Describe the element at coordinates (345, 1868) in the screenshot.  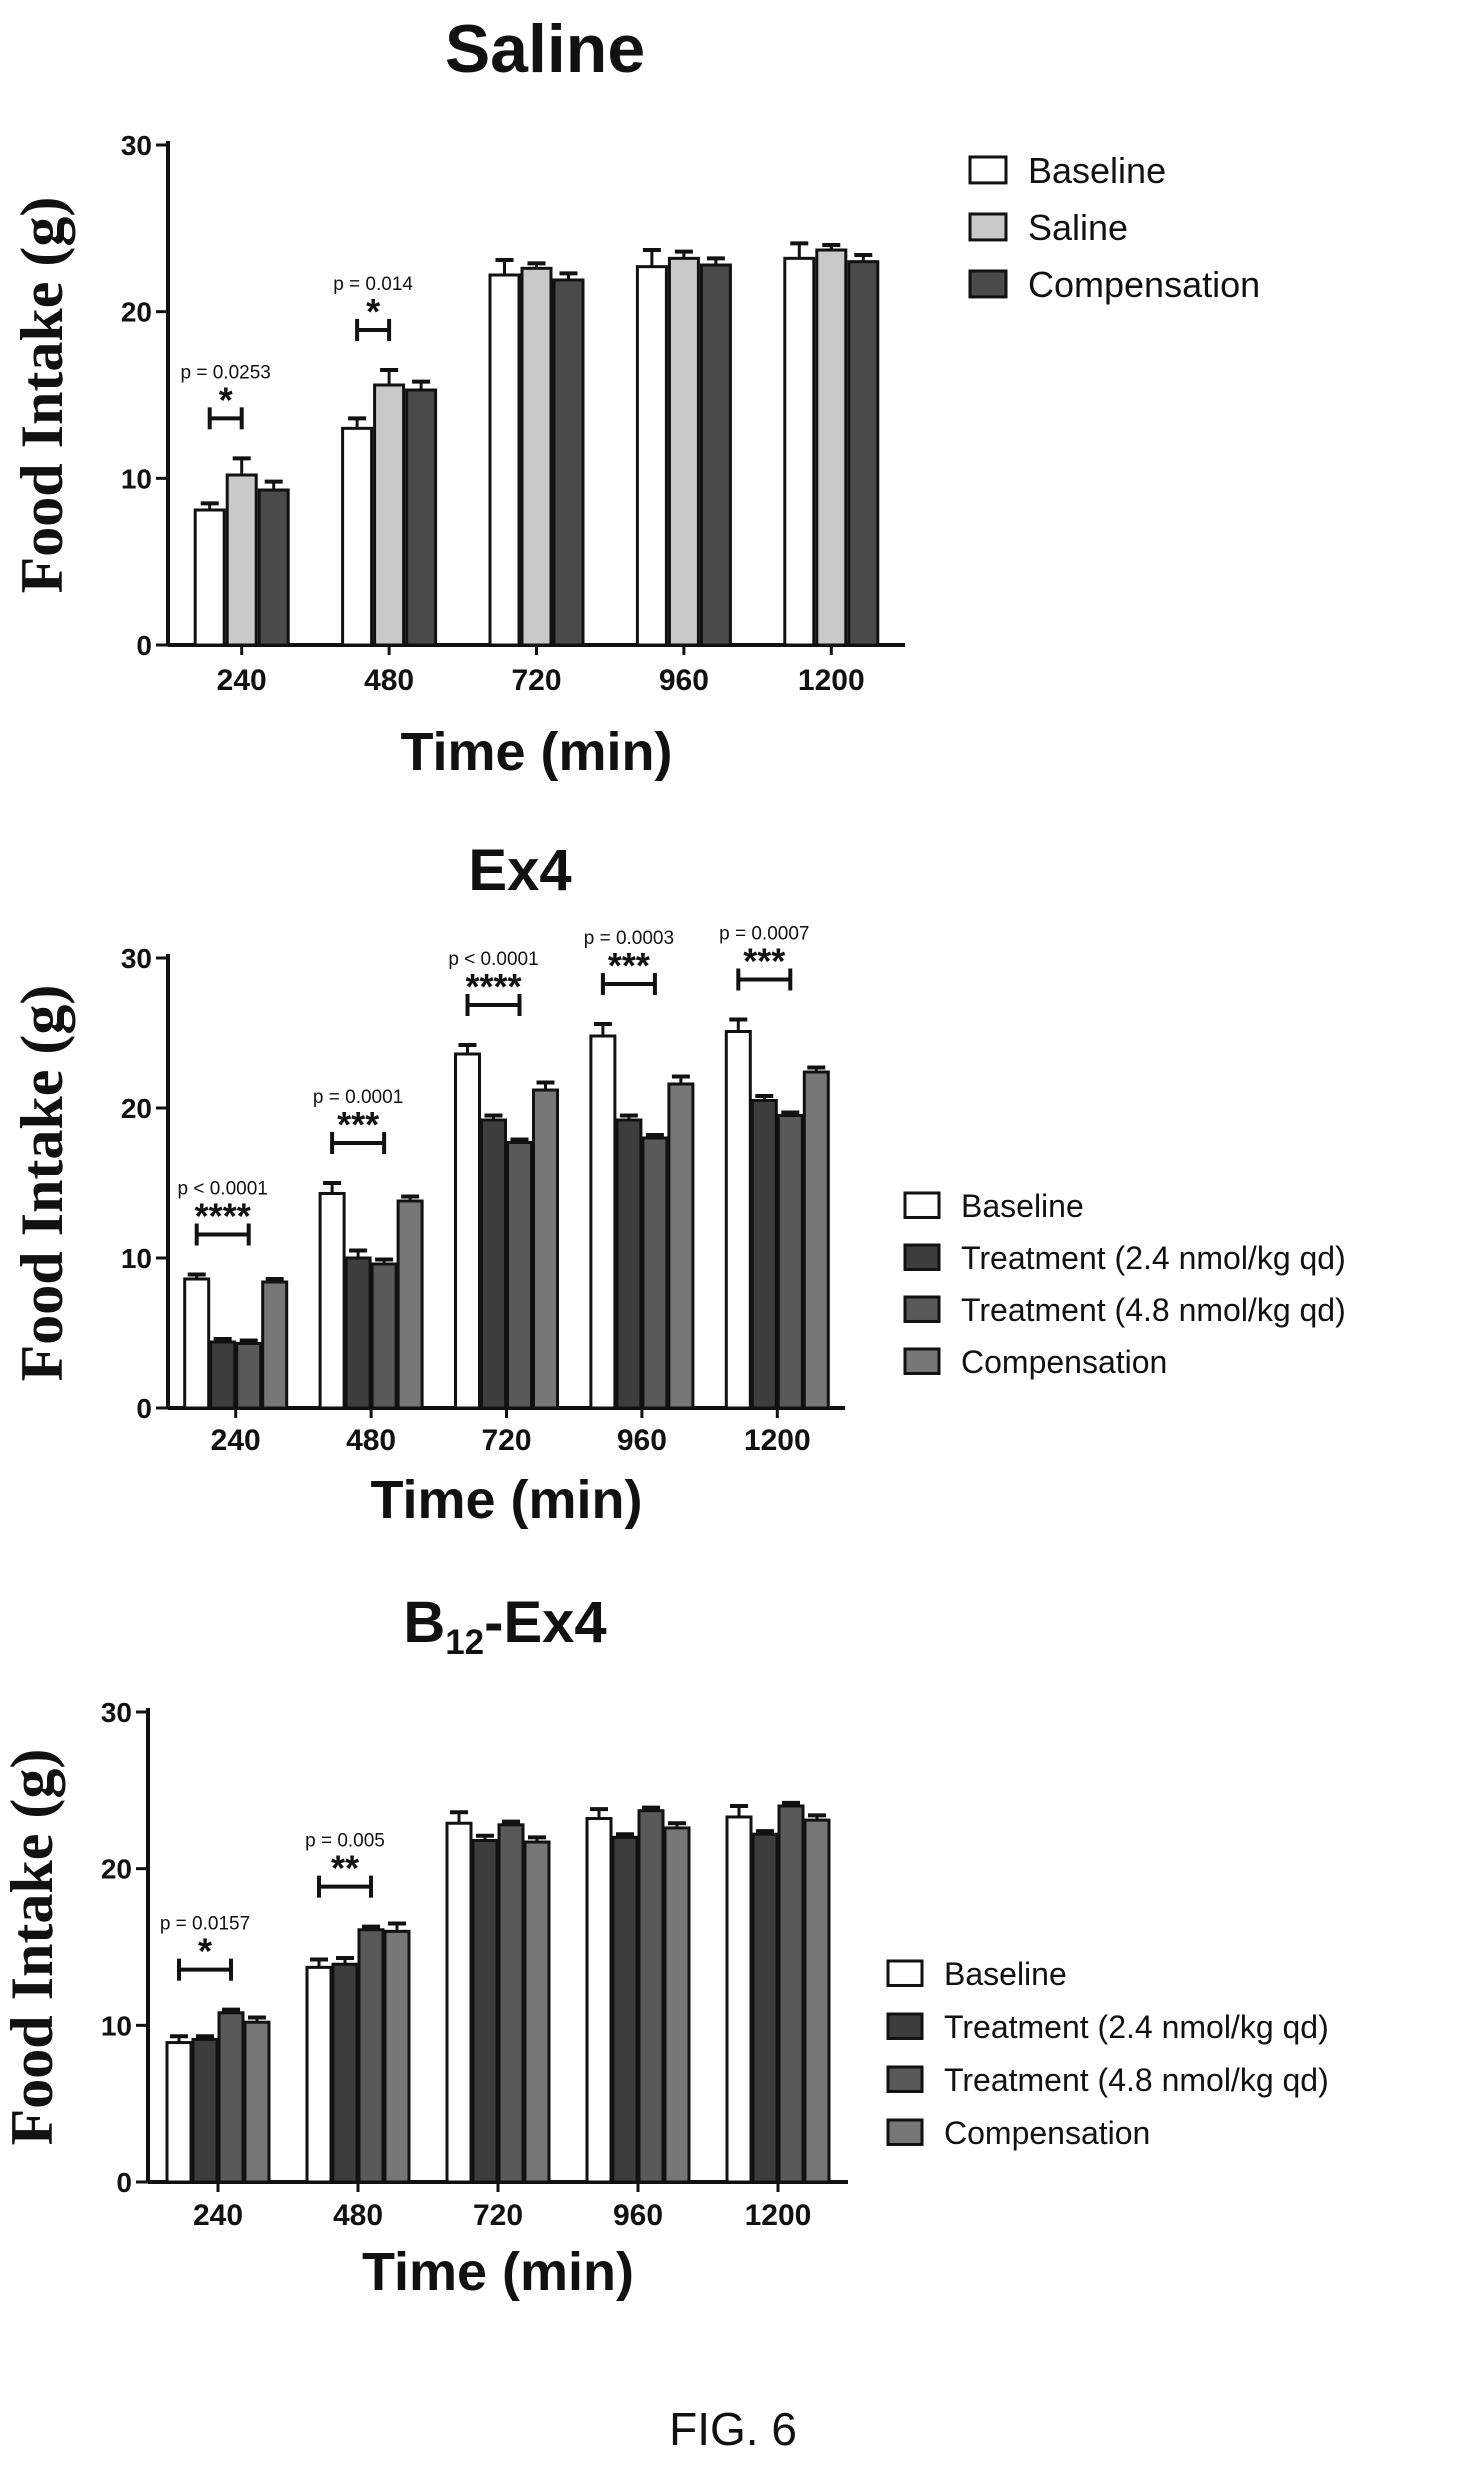
I see `significance-stars: **` at that location.